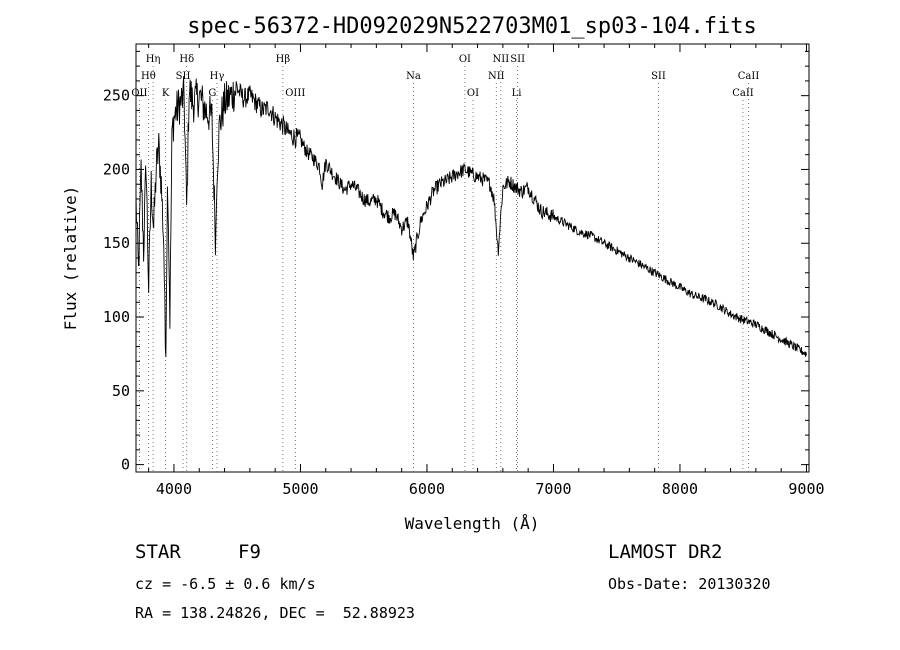 The width and height of the screenshot is (900, 650). I want to click on line-marker-label: Na, so click(413, 76).